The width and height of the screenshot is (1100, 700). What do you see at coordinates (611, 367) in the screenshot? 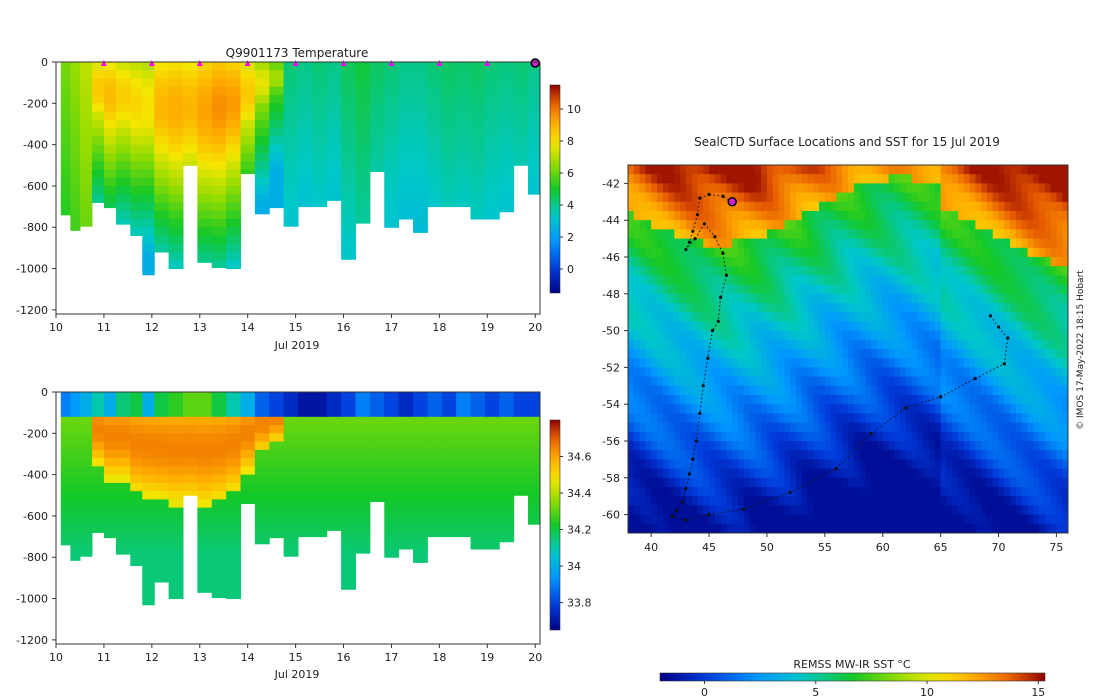
I see `lat-tick-label: -52` at bounding box center [611, 367].